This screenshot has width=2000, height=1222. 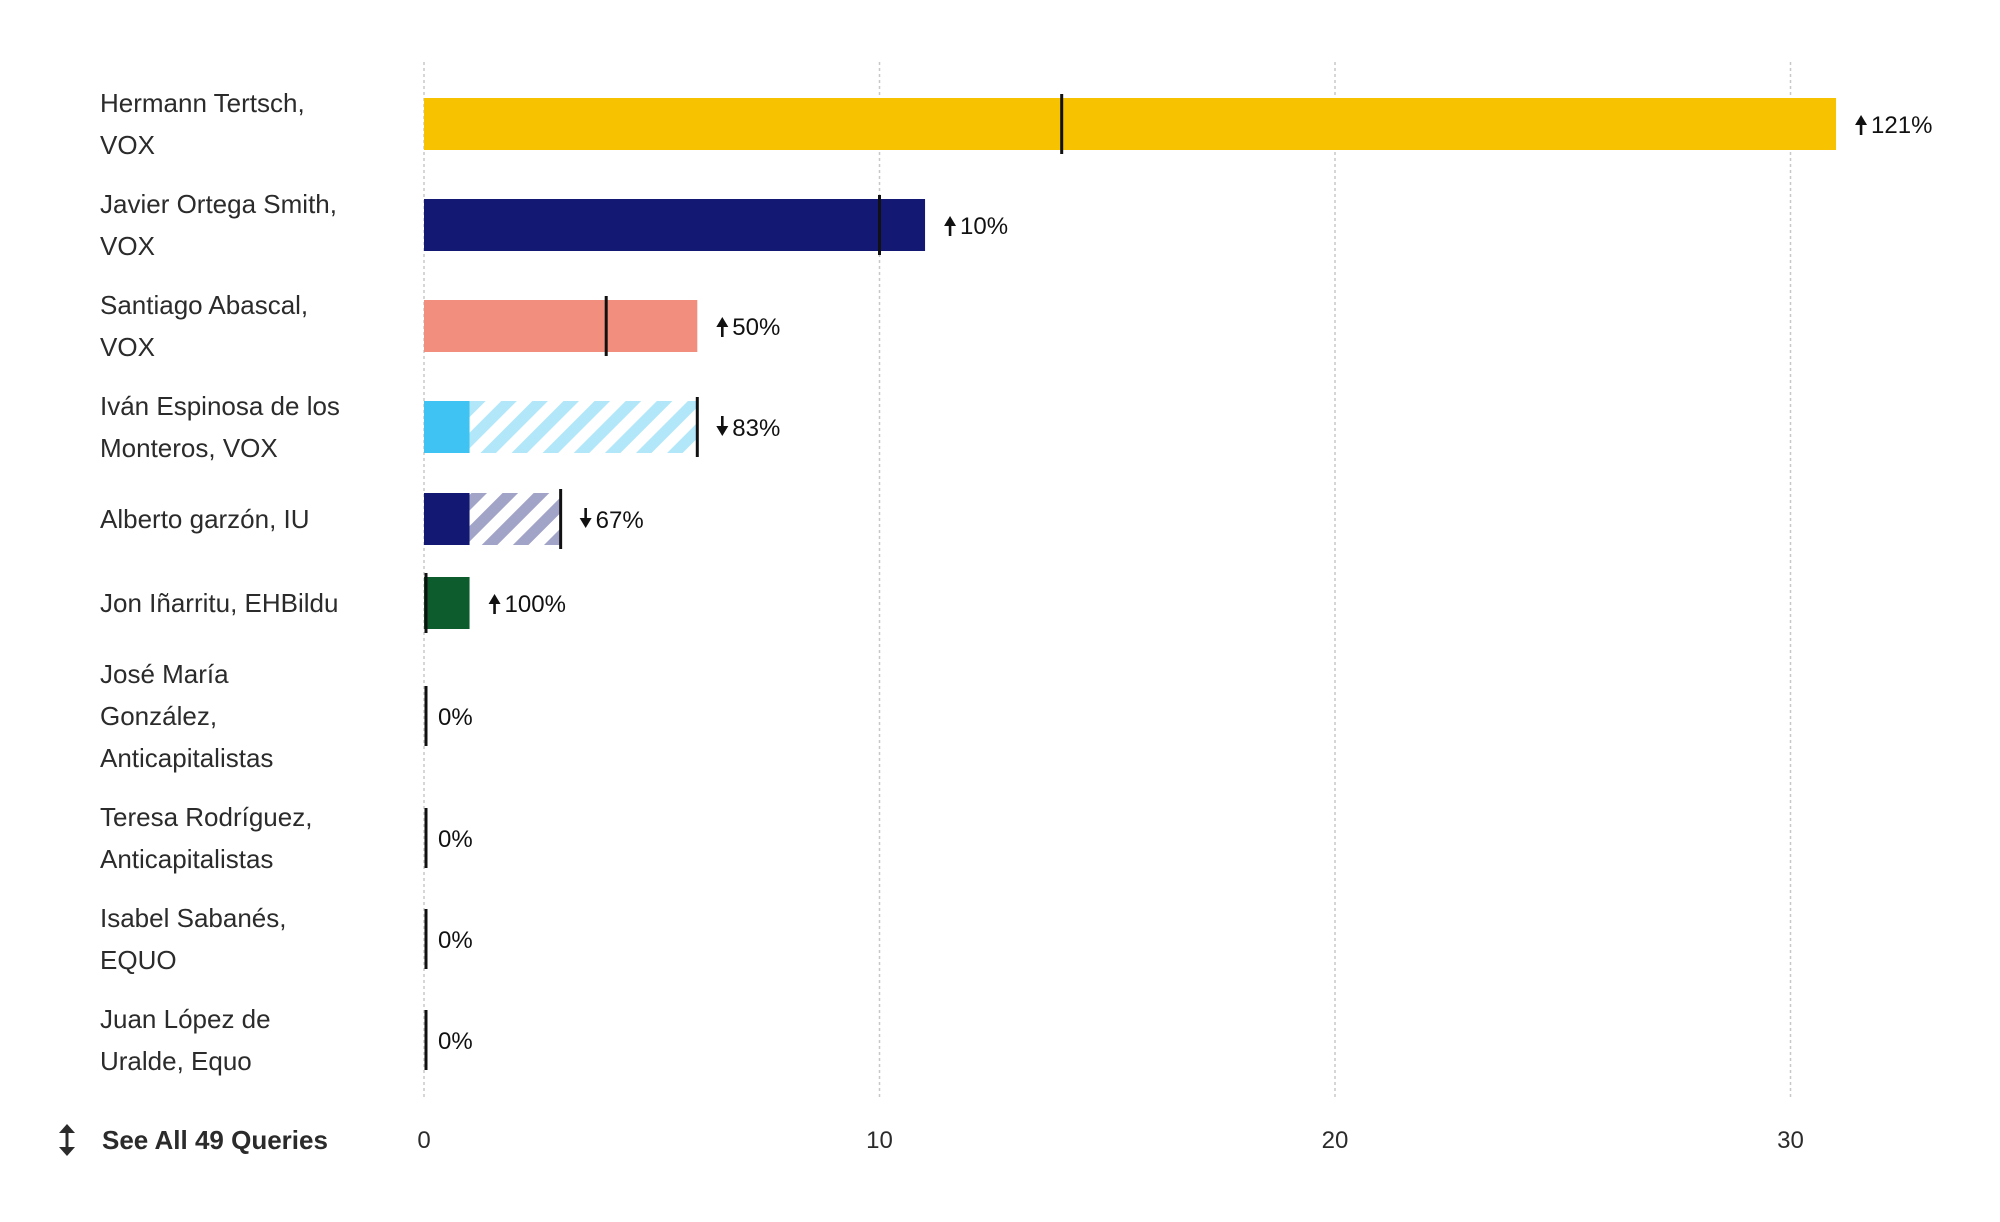 What do you see at coordinates (756, 428) in the screenshot?
I see `change-label: 83%` at bounding box center [756, 428].